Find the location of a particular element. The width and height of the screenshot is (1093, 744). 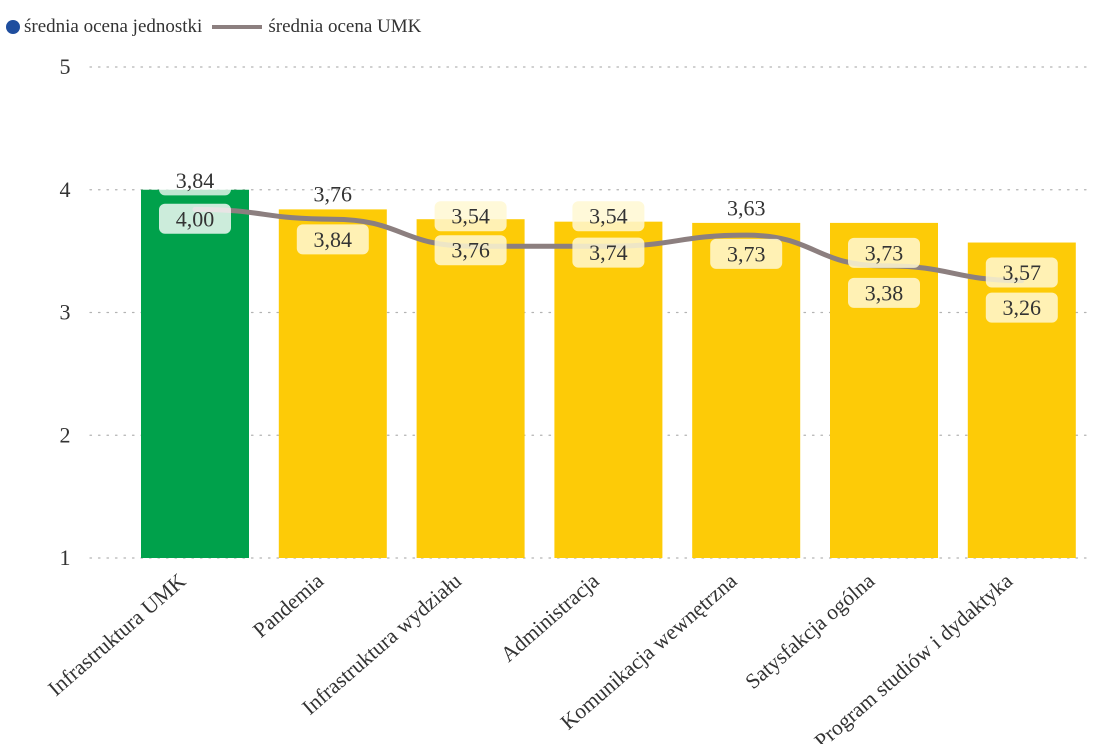

legend-label-unit: średnia ocena jednostki is located at coordinates (113, 26).